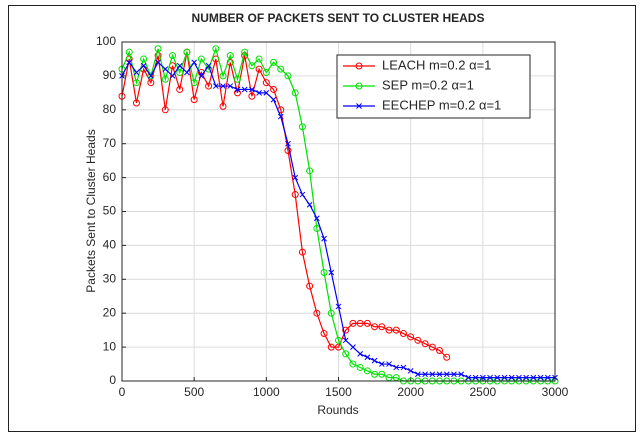 This screenshot has height=444, width=644. I want to click on x-tick-label: 500, so click(194, 392).